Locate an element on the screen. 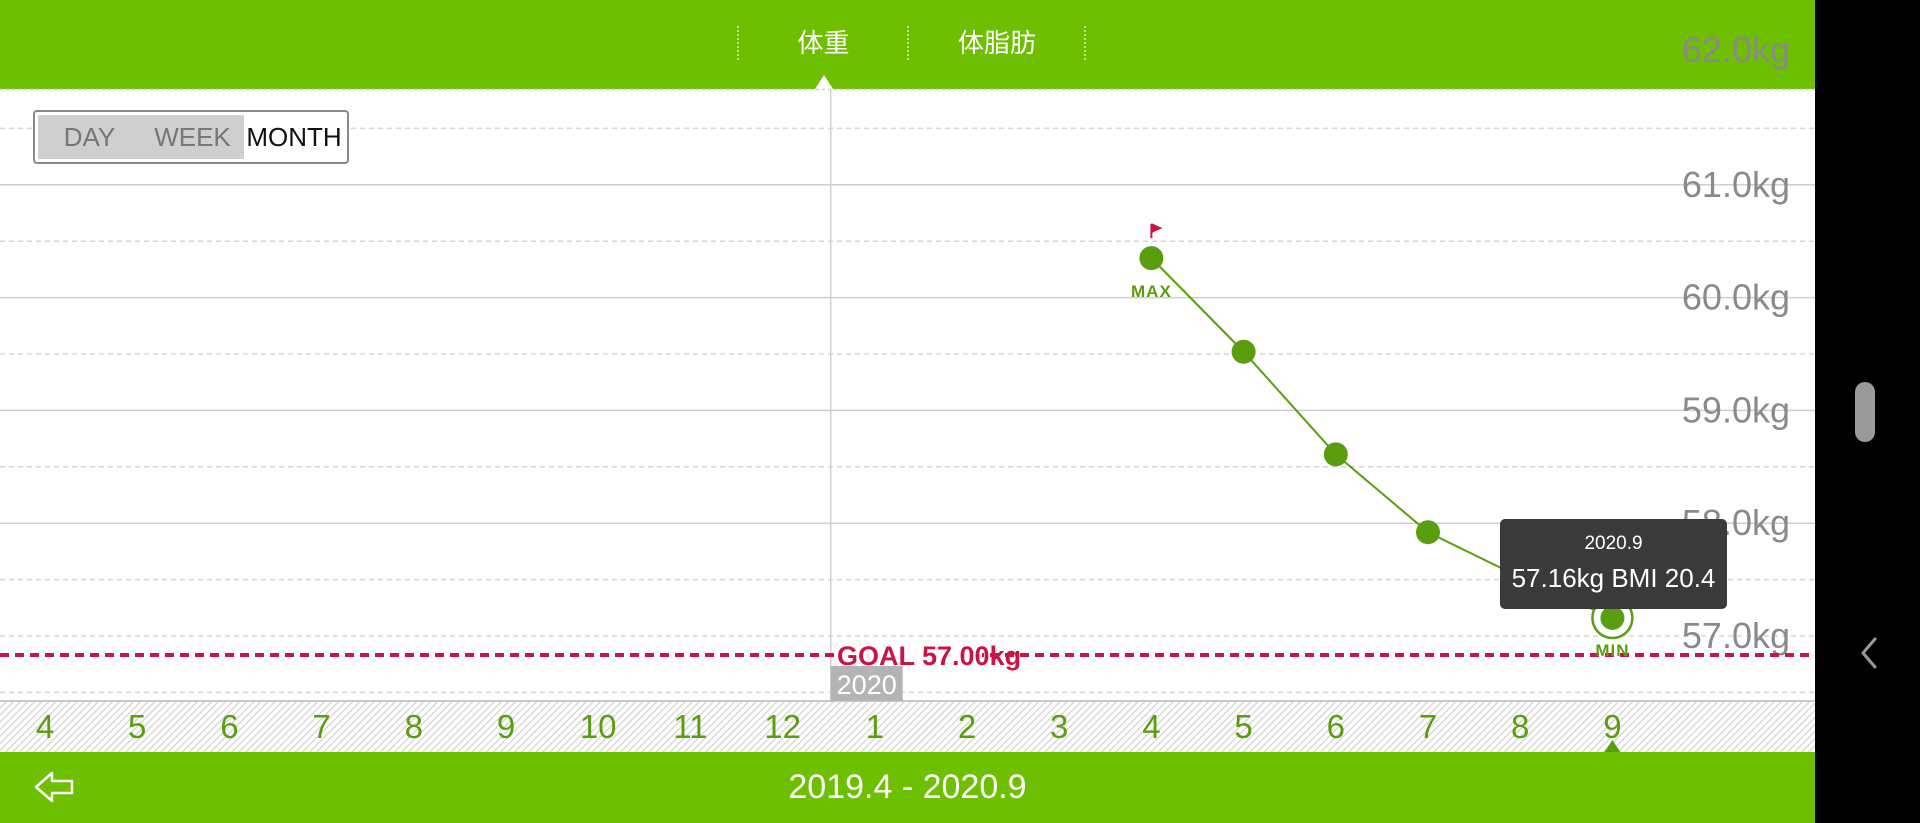 The width and height of the screenshot is (1920, 823). x-tick-label: 11 is located at coordinates (690, 726).